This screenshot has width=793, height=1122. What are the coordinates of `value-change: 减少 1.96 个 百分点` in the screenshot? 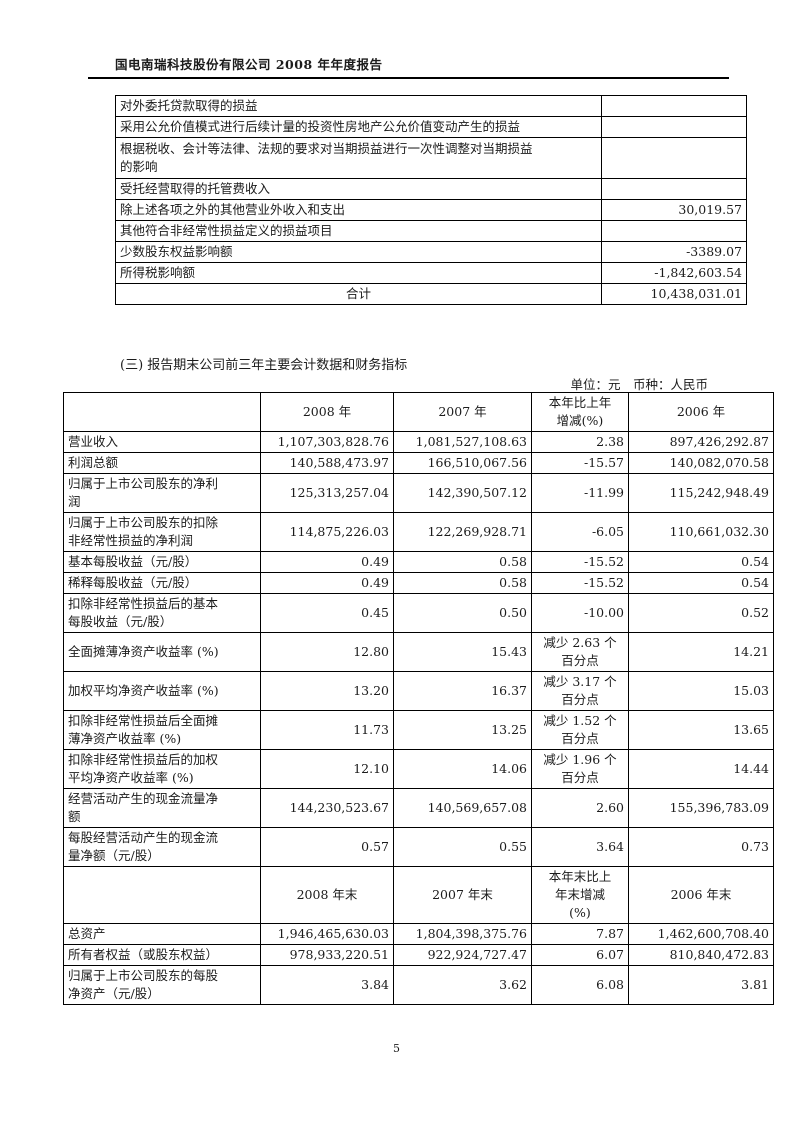 It's located at (580, 769).